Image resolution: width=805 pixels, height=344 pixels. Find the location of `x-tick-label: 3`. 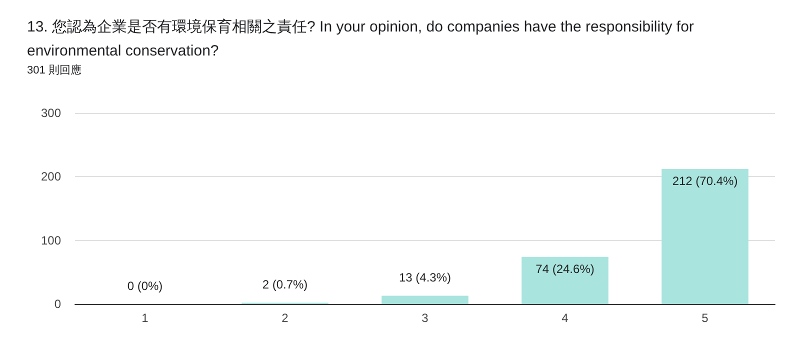

x-tick-label: 3 is located at coordinates (425, 318).